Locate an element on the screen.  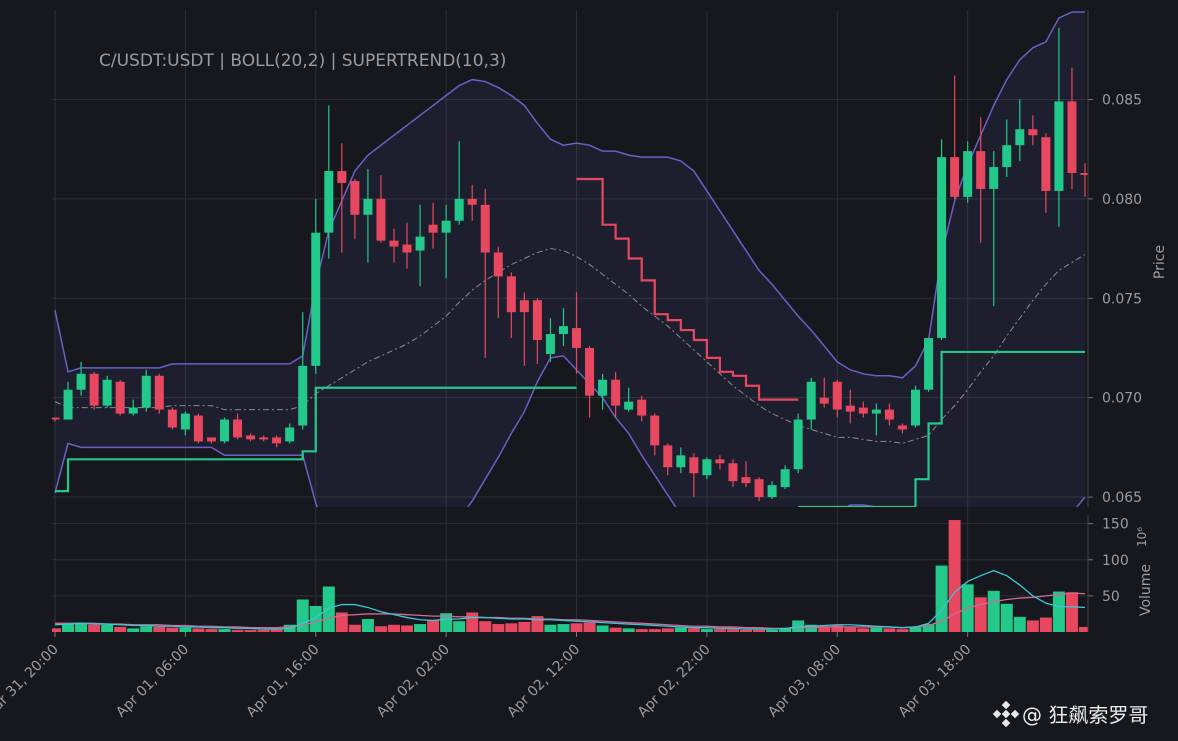
y-tick-label: 0.065 is located at coordinates (1122, 498).